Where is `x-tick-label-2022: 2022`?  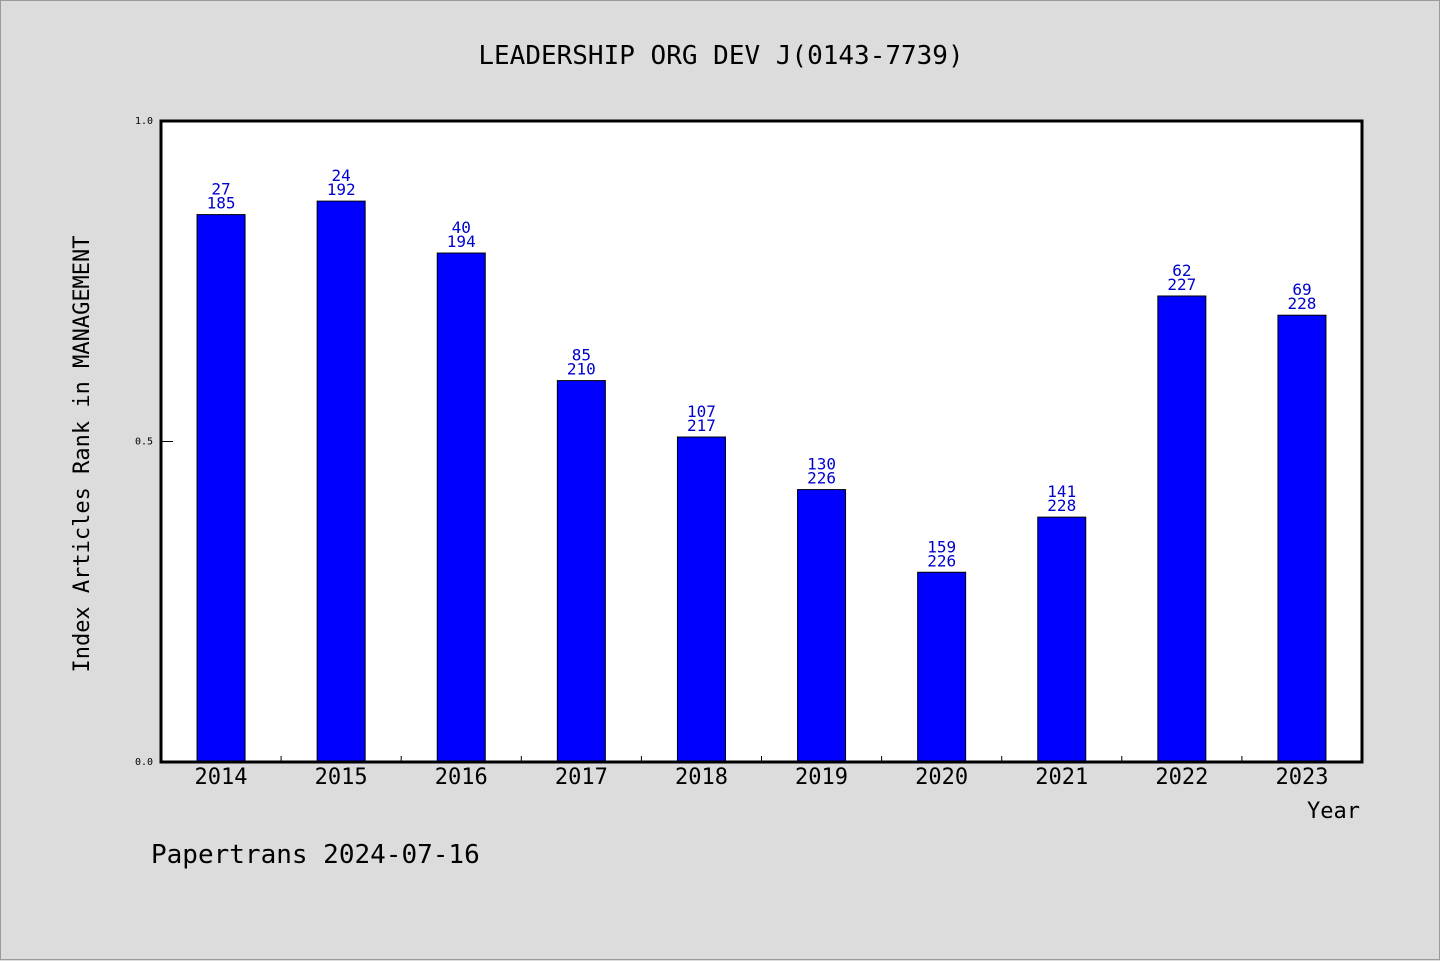
x-tick-label-2022: 2022 is located at coordinates (1181, 777).